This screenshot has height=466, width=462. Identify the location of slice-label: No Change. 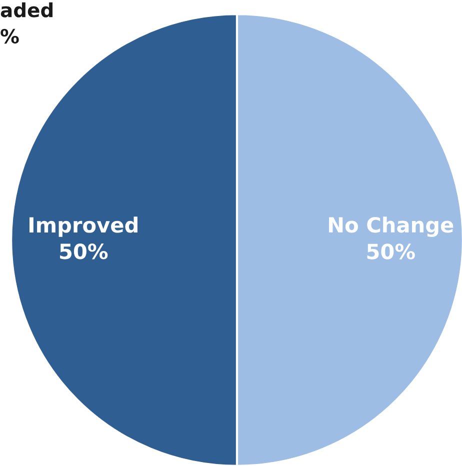
(391, 226).